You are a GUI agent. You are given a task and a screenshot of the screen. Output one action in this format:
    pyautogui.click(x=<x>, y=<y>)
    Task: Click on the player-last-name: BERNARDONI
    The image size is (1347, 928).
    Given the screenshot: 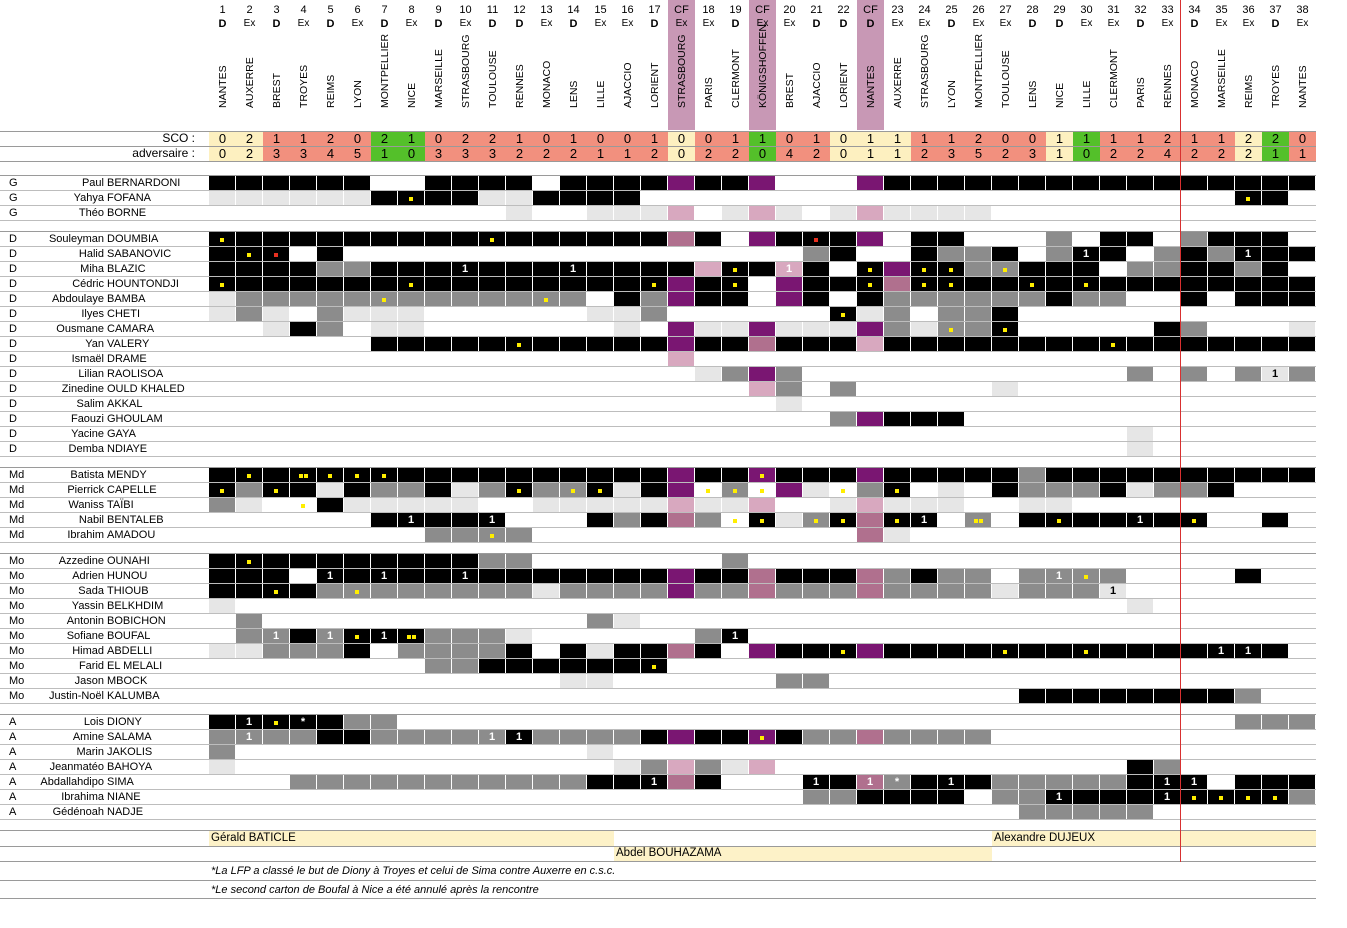 What is the action you would take?
    pyautogui.click(x=144, y=183)
    